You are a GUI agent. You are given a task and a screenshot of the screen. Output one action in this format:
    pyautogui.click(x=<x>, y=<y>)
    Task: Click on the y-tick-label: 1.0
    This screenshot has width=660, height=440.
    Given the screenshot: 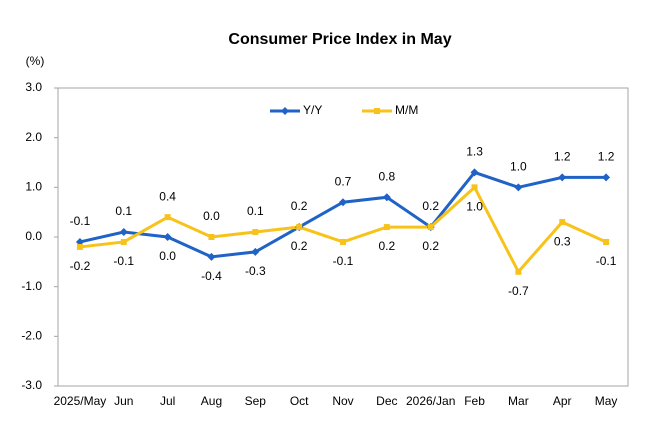 What is the action you would take?
    pyautogui.click(x=33, y=187)
    